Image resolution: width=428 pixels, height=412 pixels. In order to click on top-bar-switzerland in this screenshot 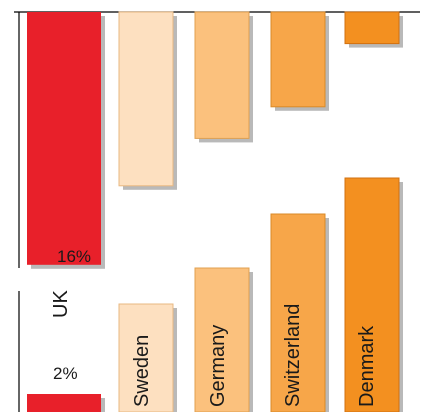, I will do `click(298, 59)`.